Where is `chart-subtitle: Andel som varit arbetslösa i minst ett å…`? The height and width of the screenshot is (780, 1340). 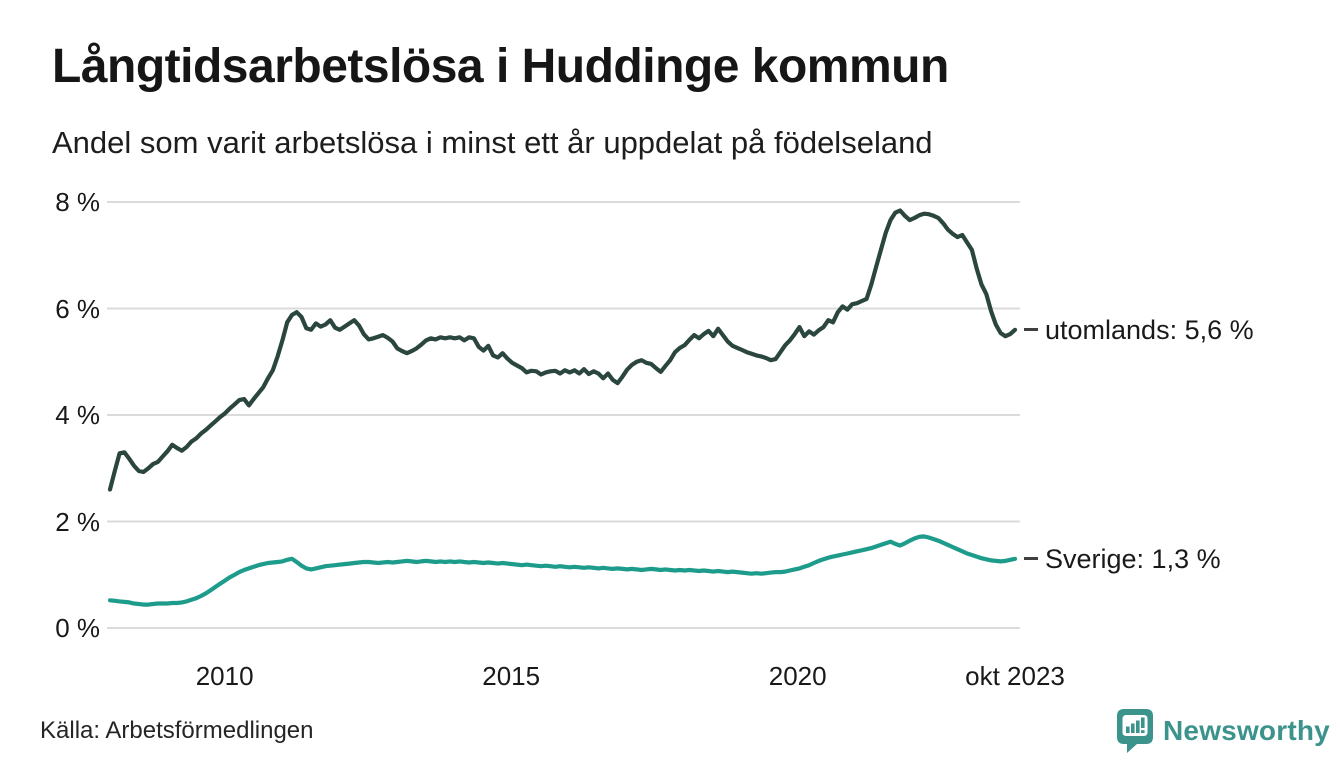 chart-subtitle: Andel som varit arbetslösa i minst ett å… is located at coordinates (492, 142).